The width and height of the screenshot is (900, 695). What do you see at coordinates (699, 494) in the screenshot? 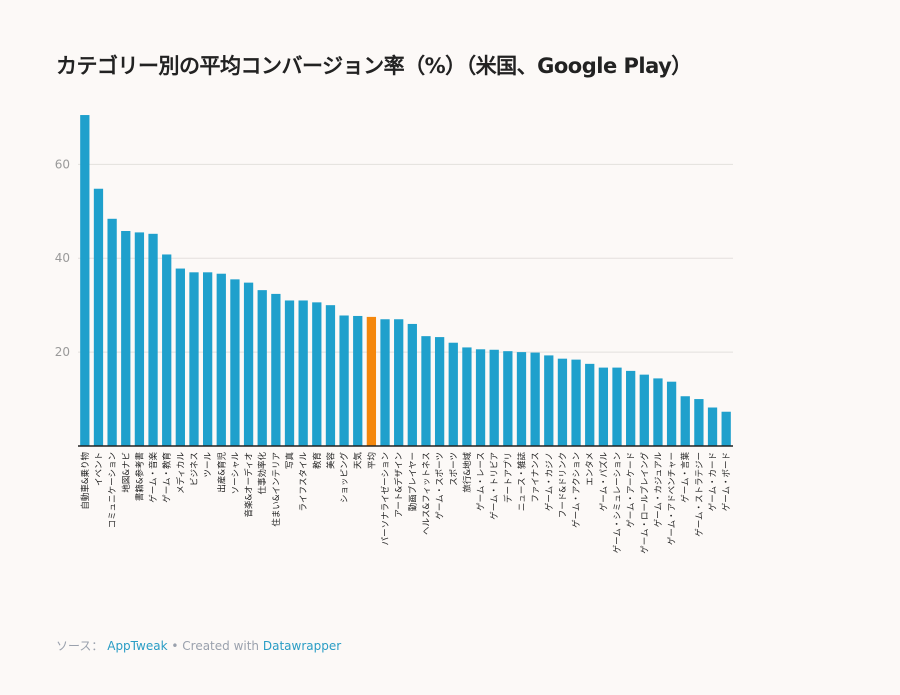
I see `x-tick-label: ゲーム・ストラテジー` at bounding box center [699, 494].